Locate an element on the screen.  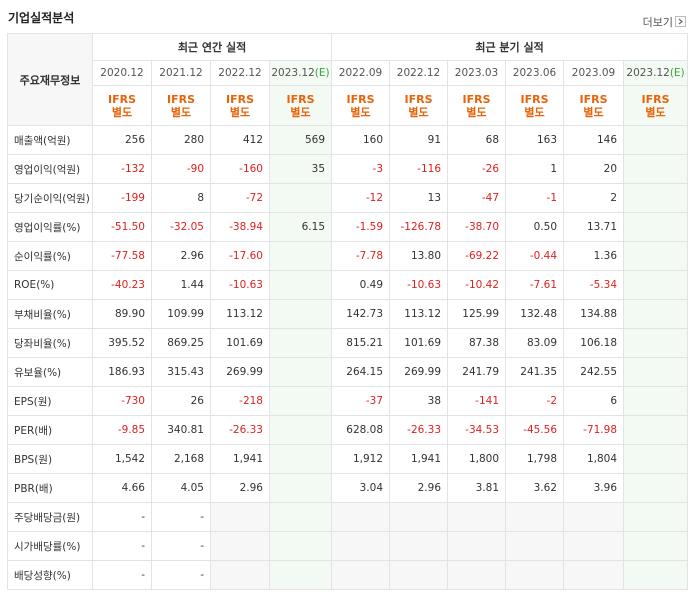
value-cell: 2,168 is located at coordinates (181, 459).